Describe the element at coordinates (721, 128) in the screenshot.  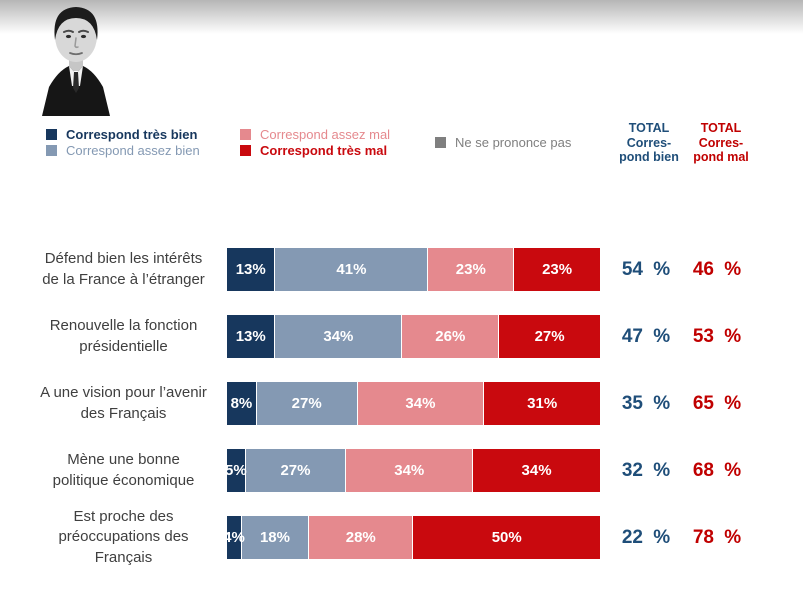
I see `total-mal-header-line: TOTAL` at that location.